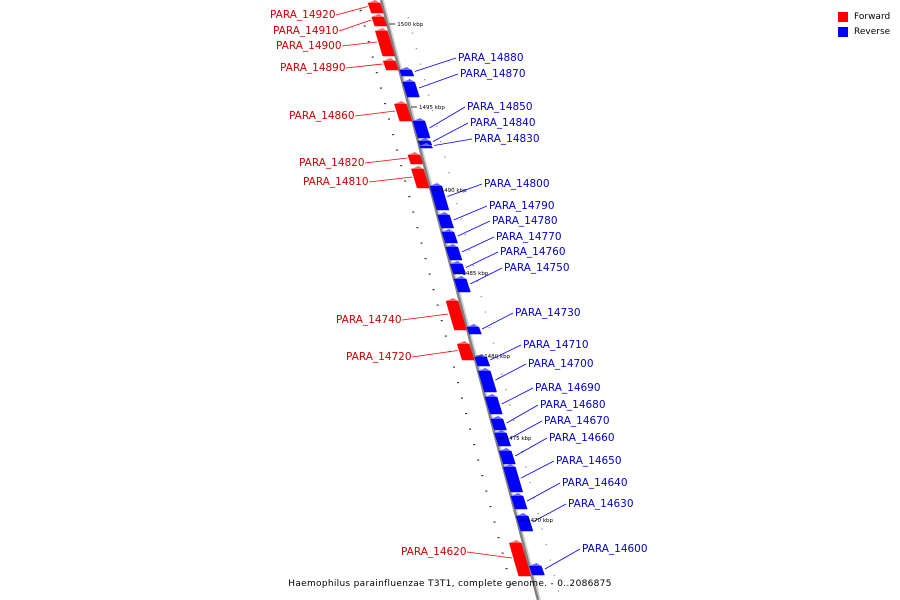 Image resolution: width=900 pixels, height=600 pixels. I want to click on scale-tick-label: 1495 kbp, so click(432, 108).